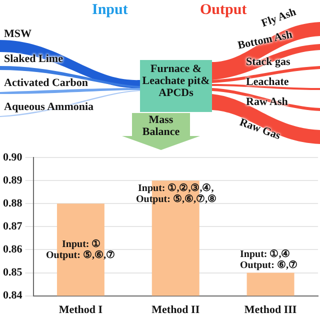 The height and width of the screenshot is (320, 320). I want to click on y-tick-label: 0.90, so click(13, 157).